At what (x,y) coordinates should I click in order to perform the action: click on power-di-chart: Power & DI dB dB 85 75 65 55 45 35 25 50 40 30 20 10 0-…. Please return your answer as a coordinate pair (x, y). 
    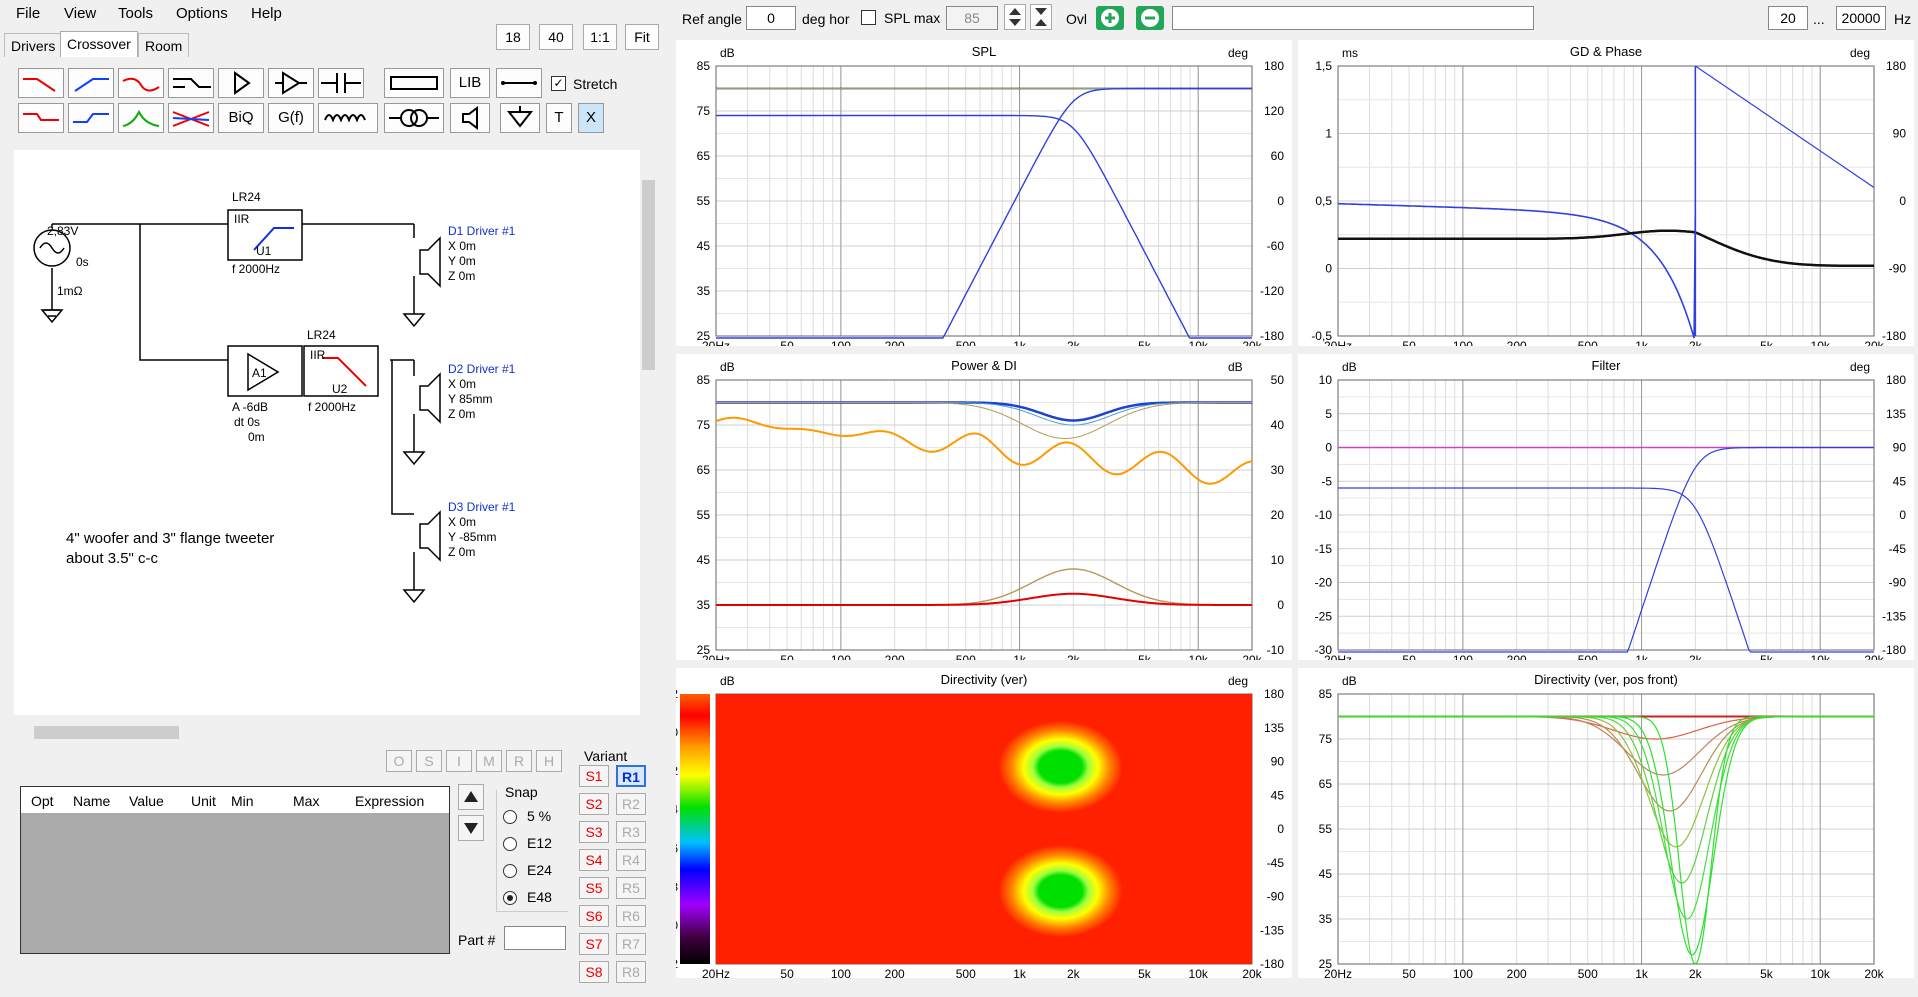
    Looking at the image, I should click on (984, 507).